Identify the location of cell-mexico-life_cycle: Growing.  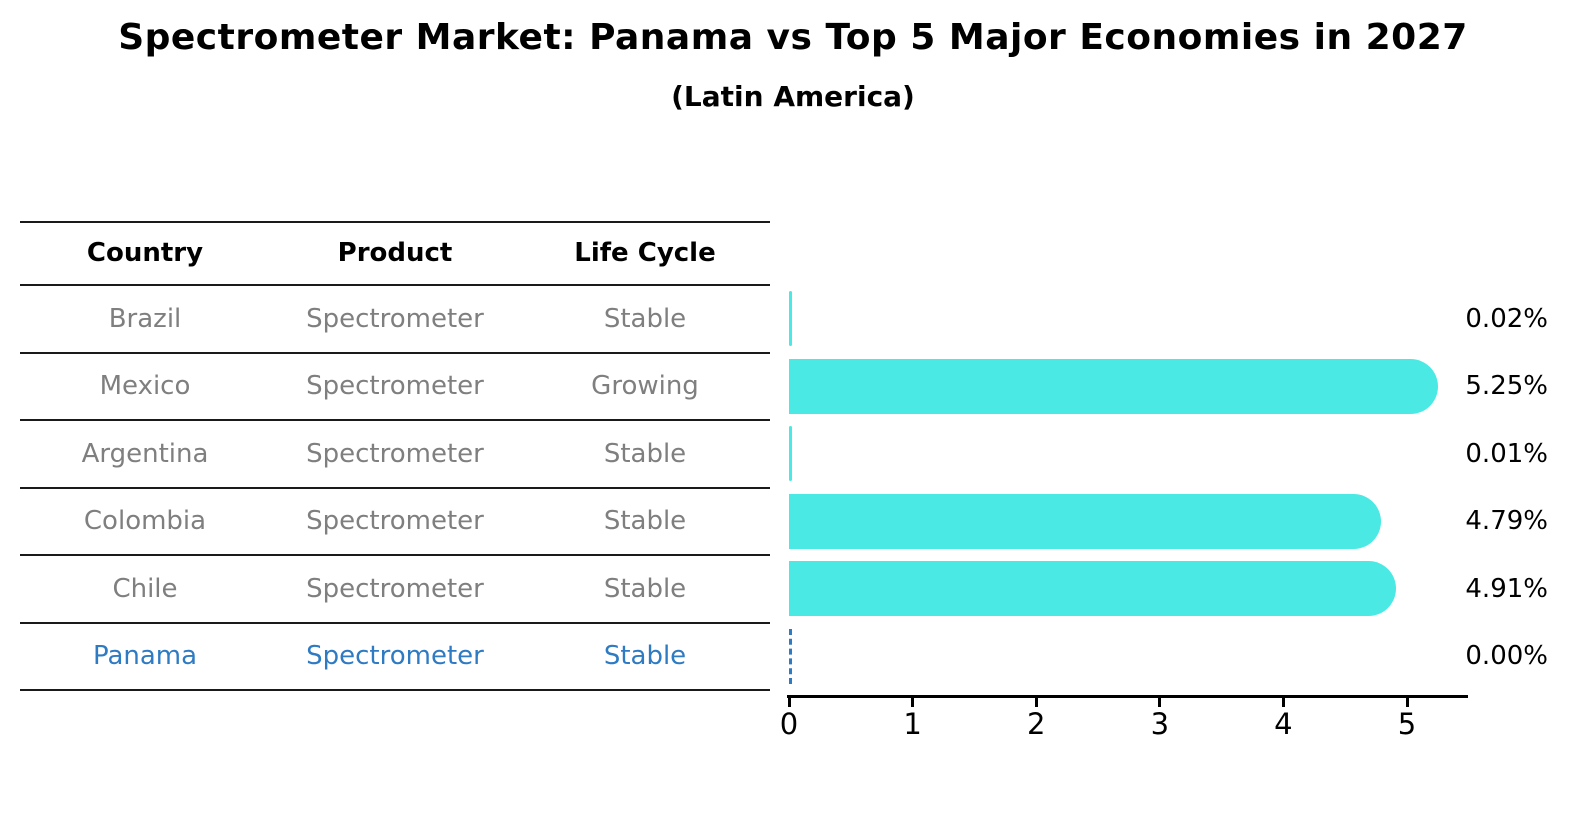
(645, 386).